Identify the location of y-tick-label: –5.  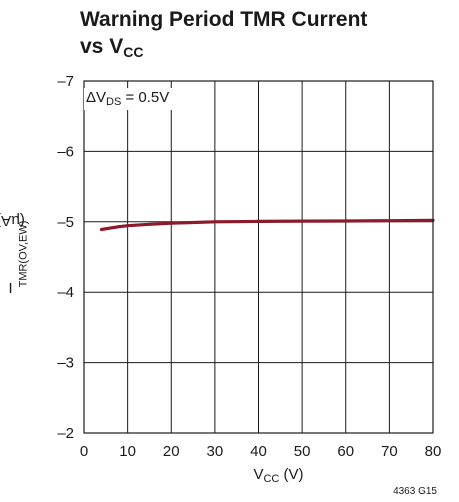
(65, 222).